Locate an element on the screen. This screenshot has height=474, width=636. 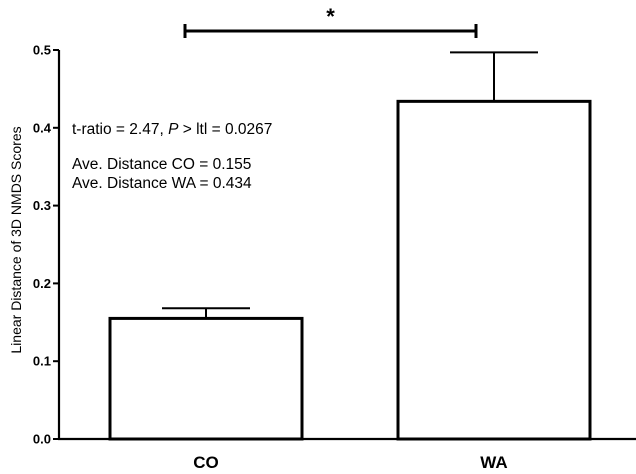
category-labels: CO WA is located at coordinates (350, 462).